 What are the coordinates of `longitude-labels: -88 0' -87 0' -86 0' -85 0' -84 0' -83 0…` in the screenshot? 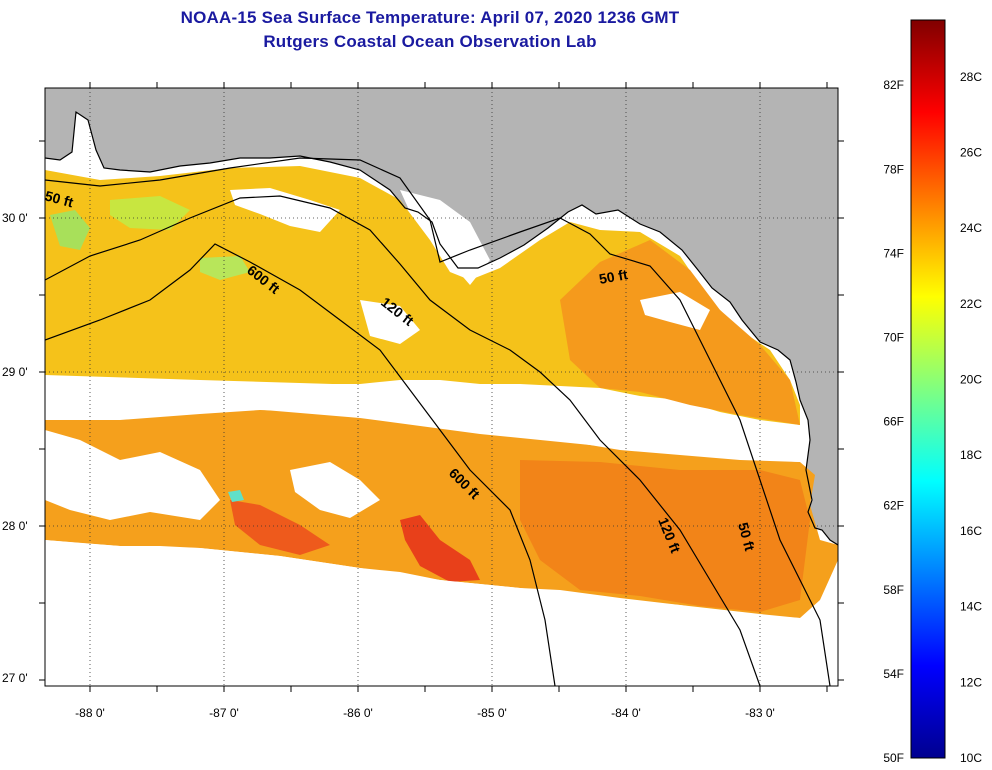 It's located at (425, 713).